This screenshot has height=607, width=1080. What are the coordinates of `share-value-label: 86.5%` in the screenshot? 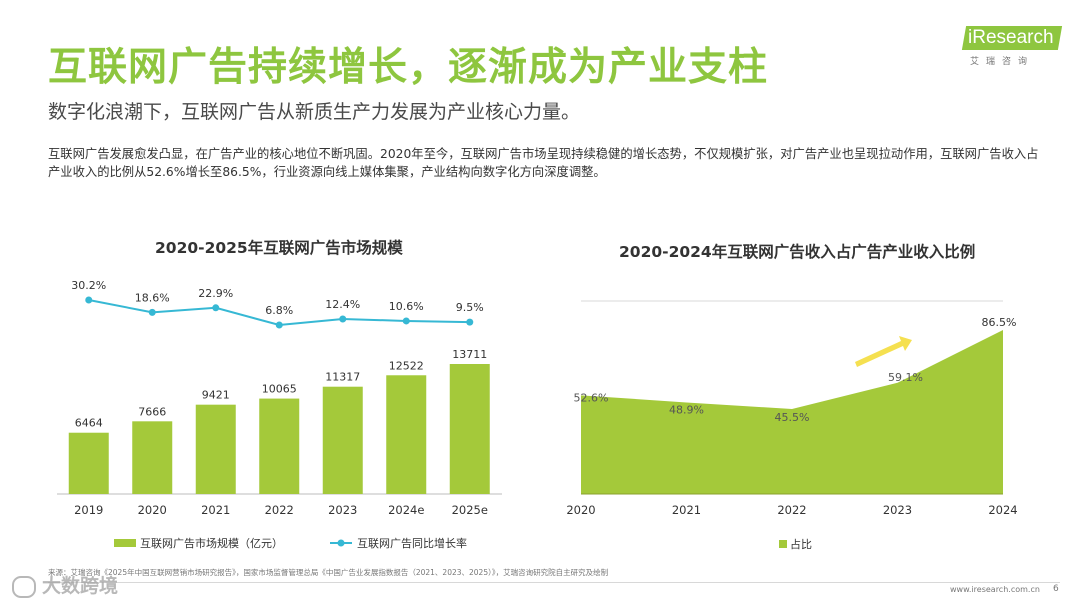 It's located at (999, 322).